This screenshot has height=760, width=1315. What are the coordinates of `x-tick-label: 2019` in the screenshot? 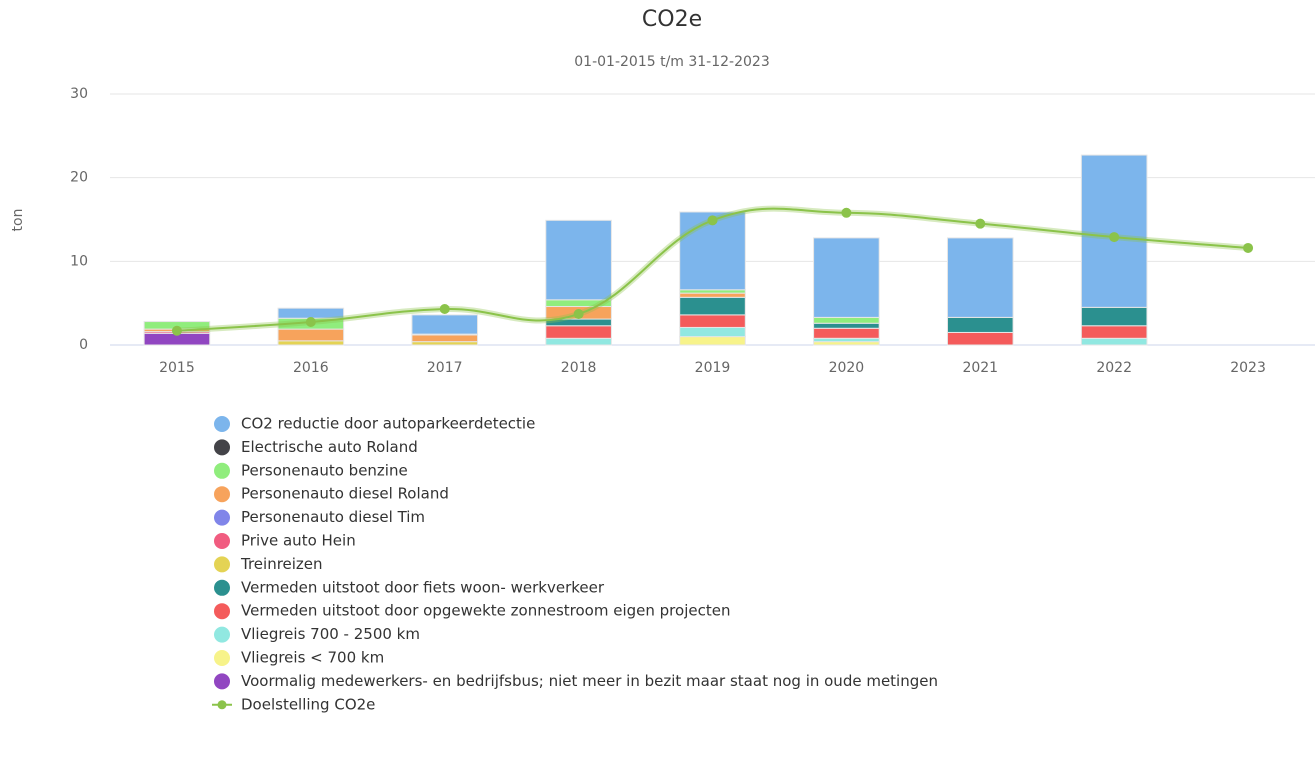 It's located at (713, 368).